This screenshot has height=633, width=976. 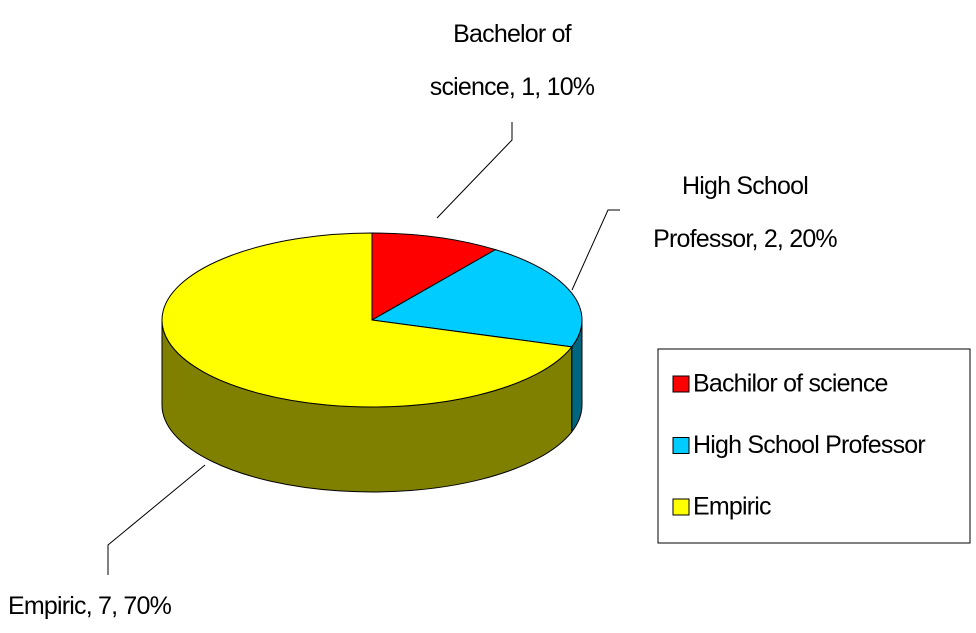 What do you see at coordinates (790, 384) in the screenshot?
I see `legend-label: Bachilor of science` at bounding box center [790, 384].